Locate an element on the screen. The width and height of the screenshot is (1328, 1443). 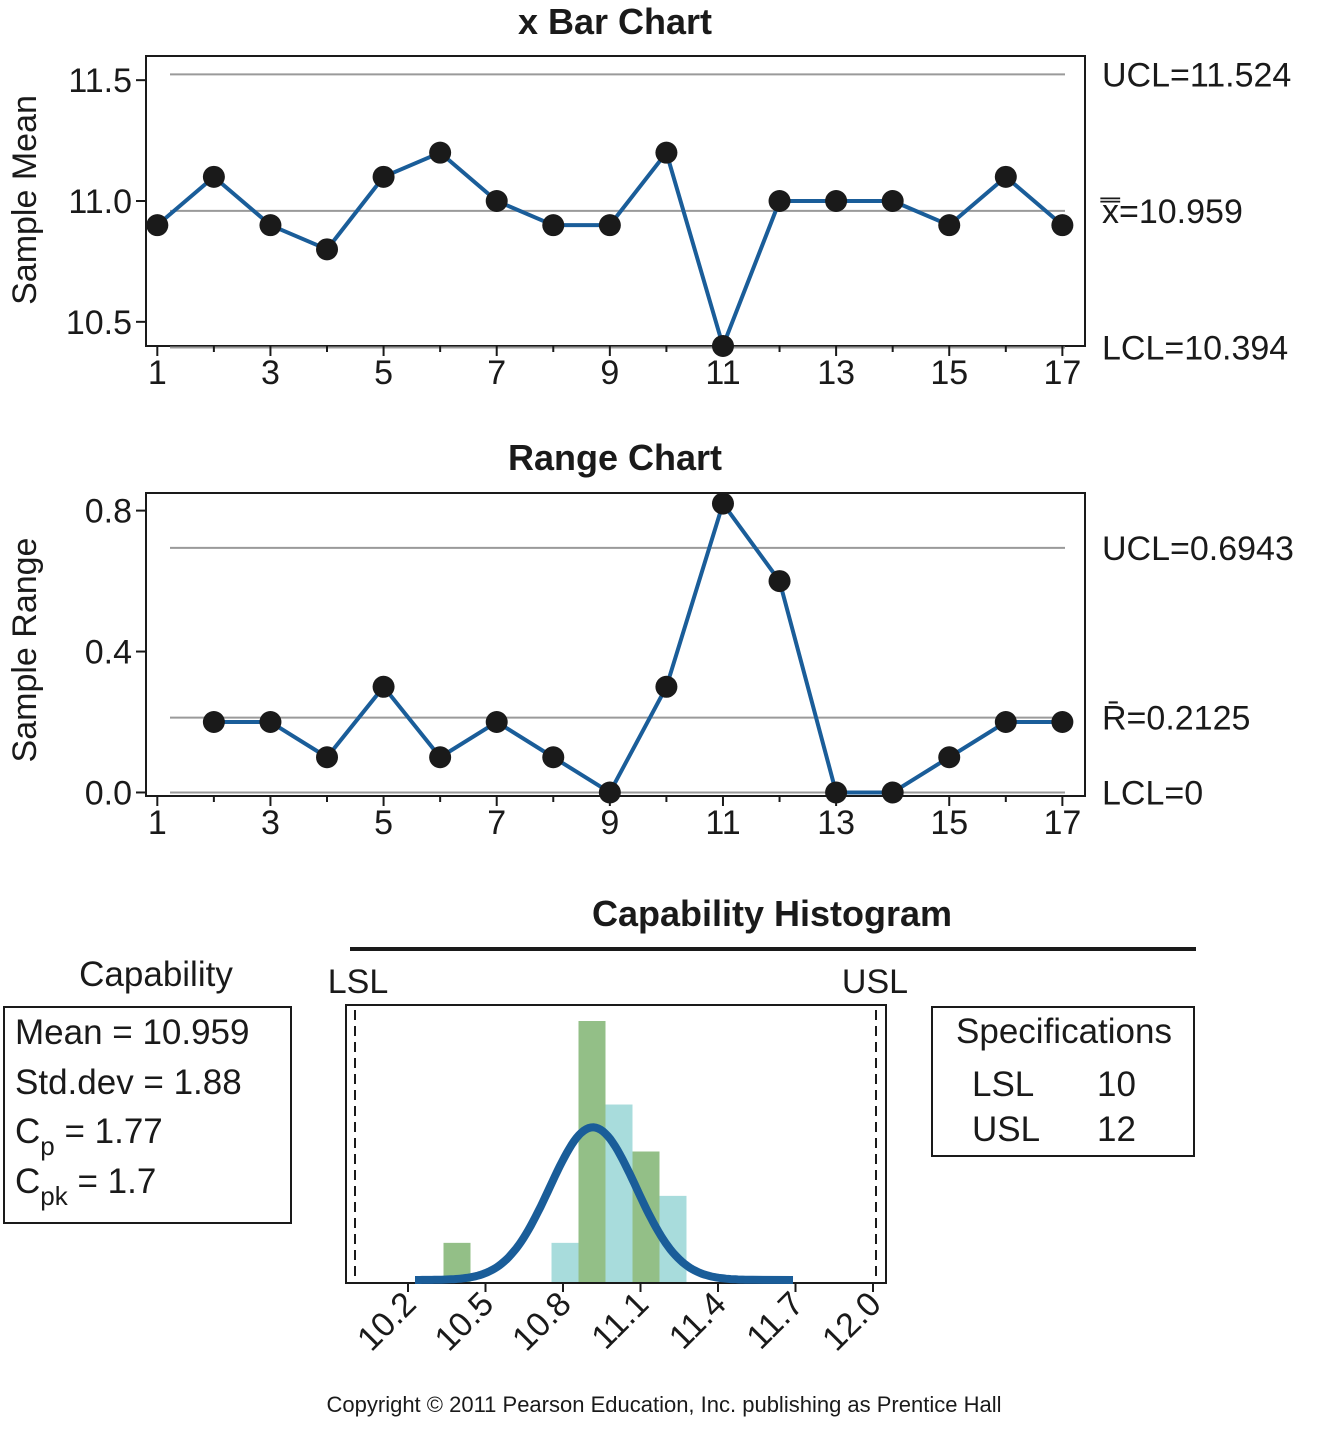
range-y-tick-label-1: 0.4 is located at coordinates (108, 653).